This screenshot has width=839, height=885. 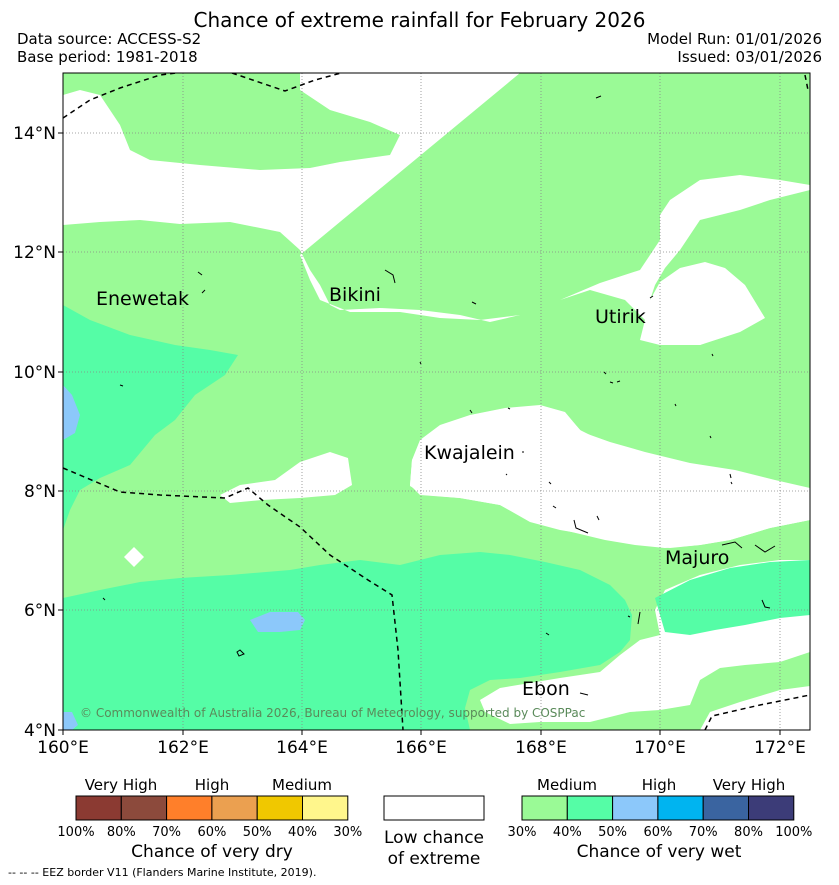 What do you see at coordinates (734, 39) in the screenshot?
I see `model-run: Model Run: 01/01/2026` at bounding box center [734, 39].